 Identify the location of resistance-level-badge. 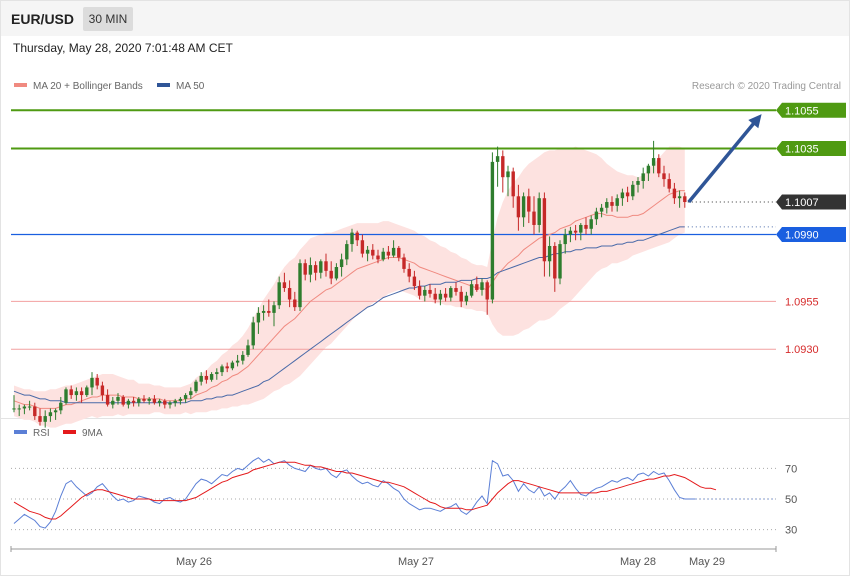
(811, 149).